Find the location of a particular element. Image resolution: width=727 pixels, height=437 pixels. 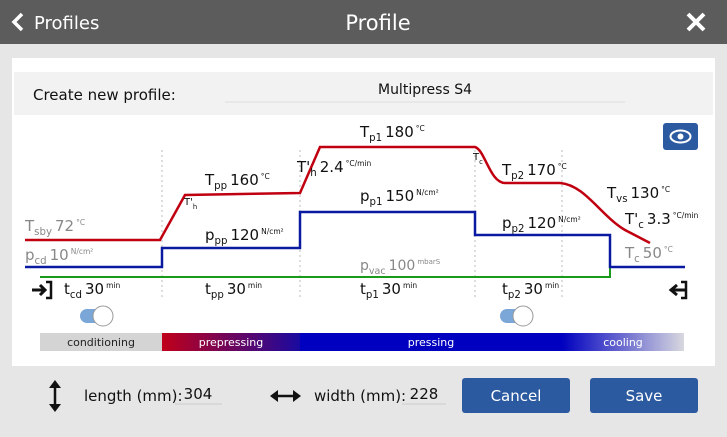

save-label: Save is located at coordinates (644, 396).